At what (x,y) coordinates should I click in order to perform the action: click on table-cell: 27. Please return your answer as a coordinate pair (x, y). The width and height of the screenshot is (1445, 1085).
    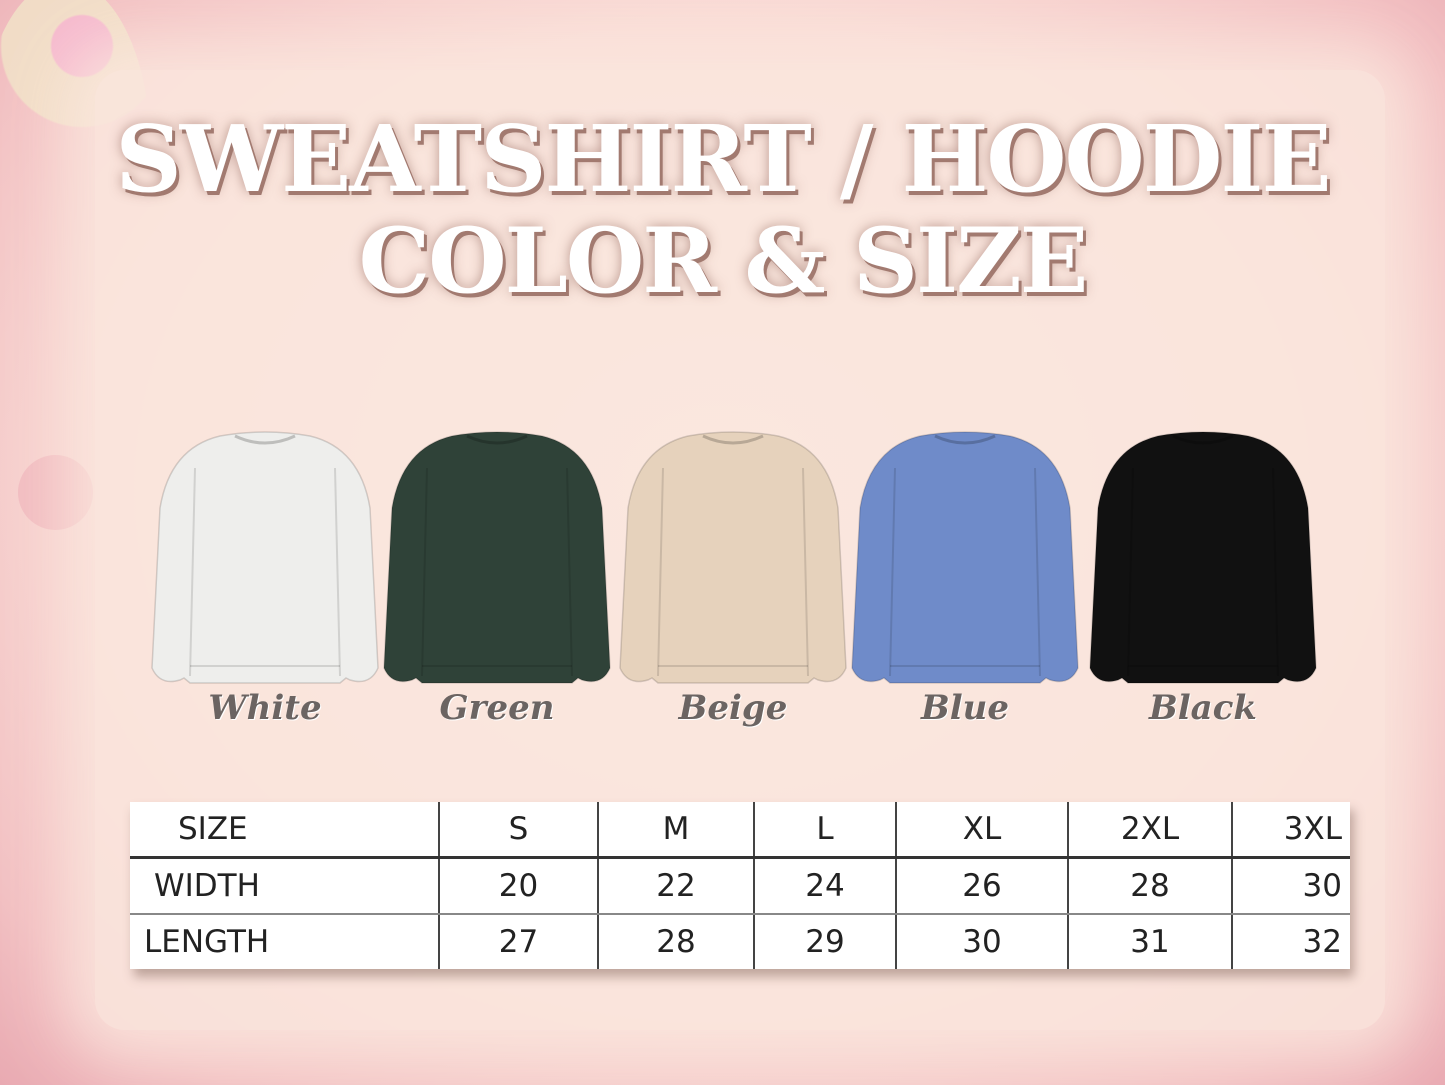
    Looking at the image, I should click on (519, 941).